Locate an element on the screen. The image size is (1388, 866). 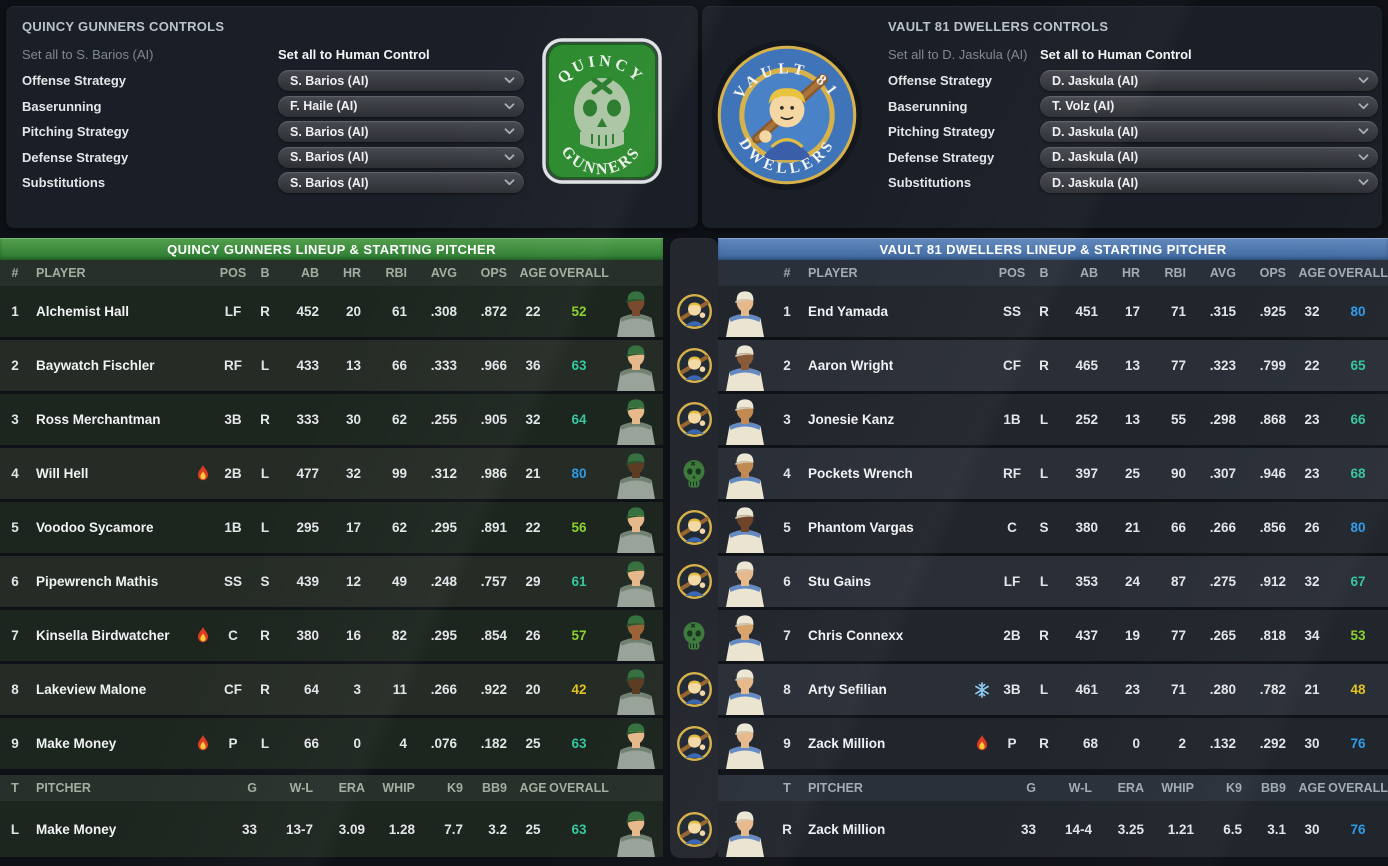
player-name: Pipewrench Mathis is located at coordinates (97, 581).